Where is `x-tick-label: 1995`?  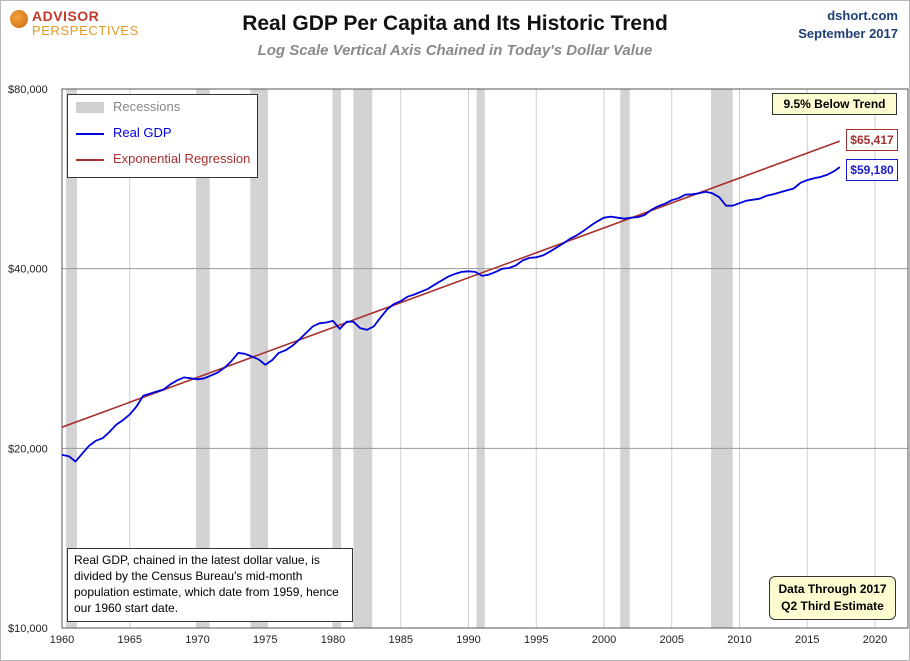
x-tick-label: 1995 is located at coordinates (536, 640).